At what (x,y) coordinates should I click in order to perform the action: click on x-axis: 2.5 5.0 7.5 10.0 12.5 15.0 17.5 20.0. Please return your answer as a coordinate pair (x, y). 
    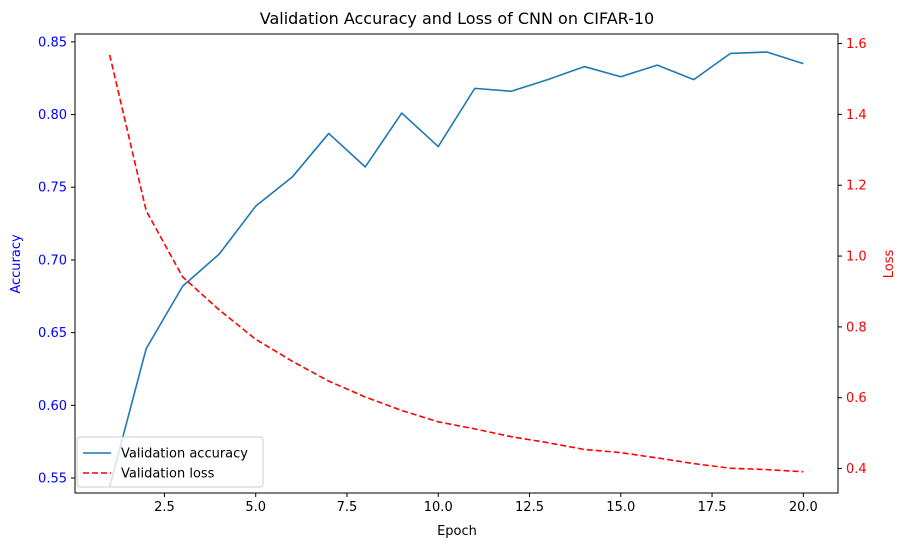
    Looking at the image, I should click on (486, 504).